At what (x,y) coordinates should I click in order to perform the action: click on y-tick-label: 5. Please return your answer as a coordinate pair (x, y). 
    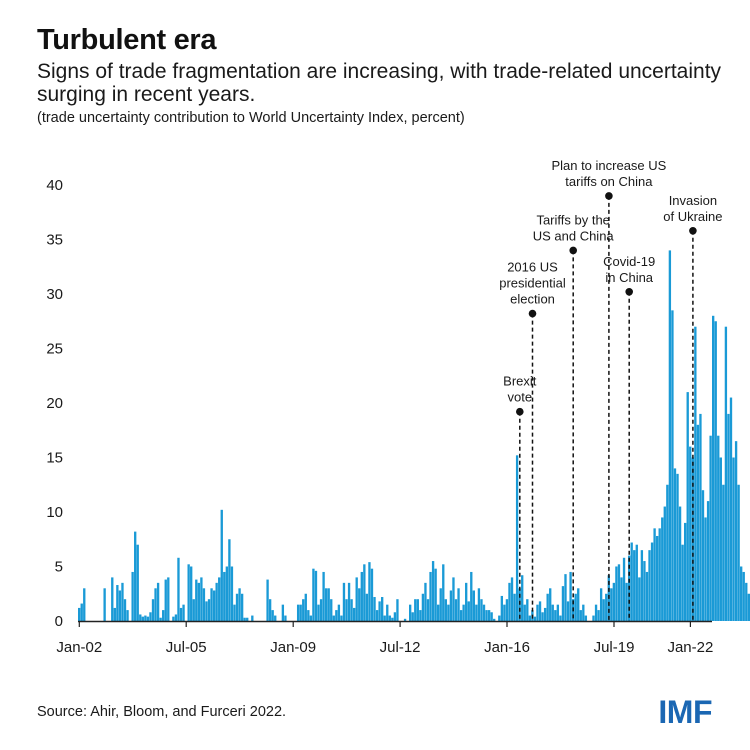
    Looking at the image, I should click on (59, 567).